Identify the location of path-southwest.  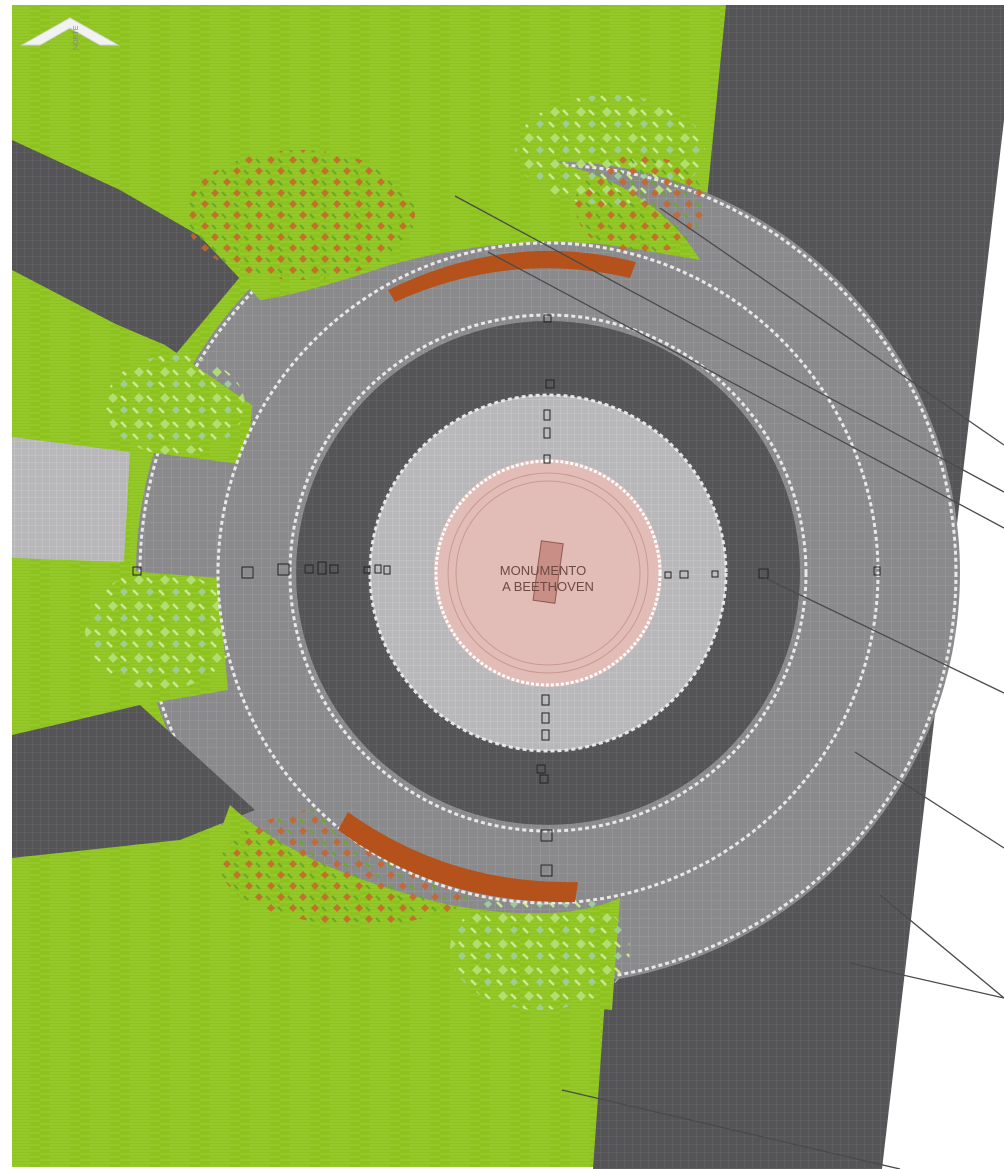
(133, 781).